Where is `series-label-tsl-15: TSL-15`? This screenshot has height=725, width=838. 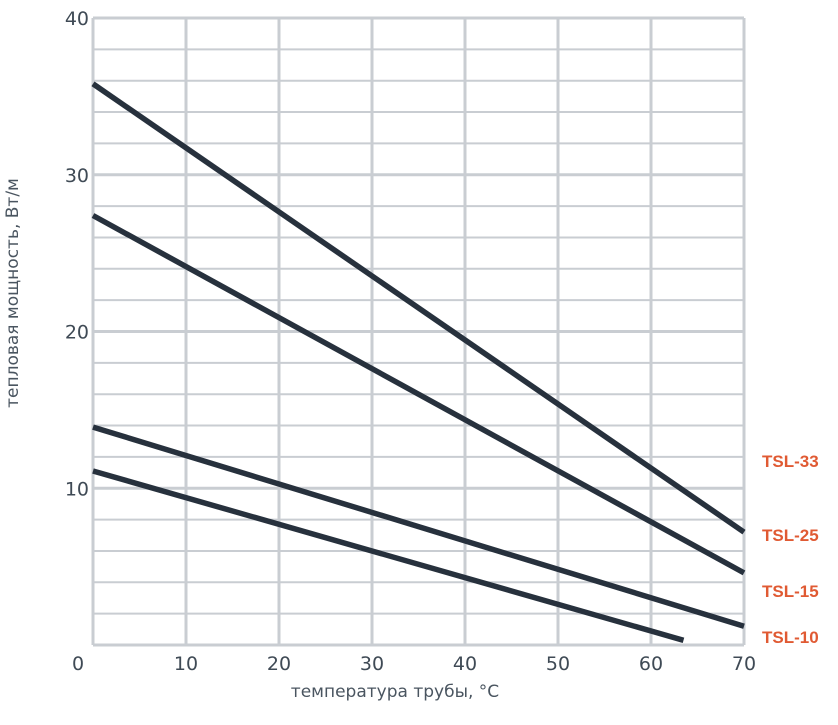 series-label-tsl-15: TSL-15 is located at coordinates (790, 591).